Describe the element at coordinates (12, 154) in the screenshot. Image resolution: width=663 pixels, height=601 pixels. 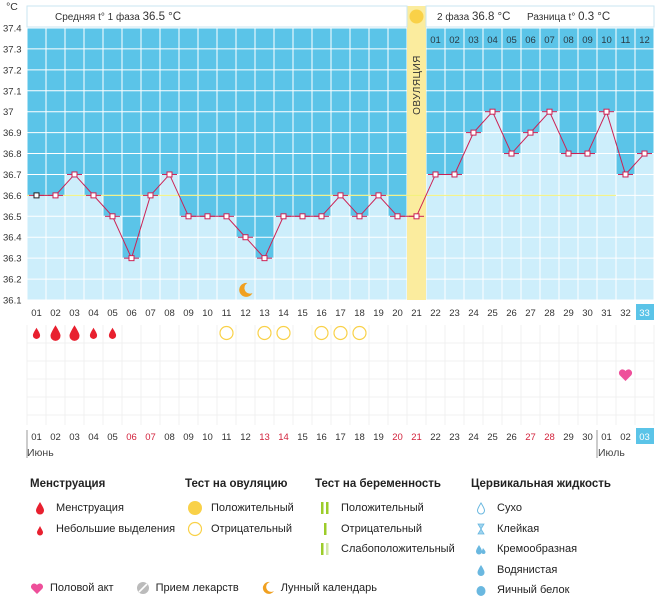
I see `y-tick-label: 36.8` at that location.